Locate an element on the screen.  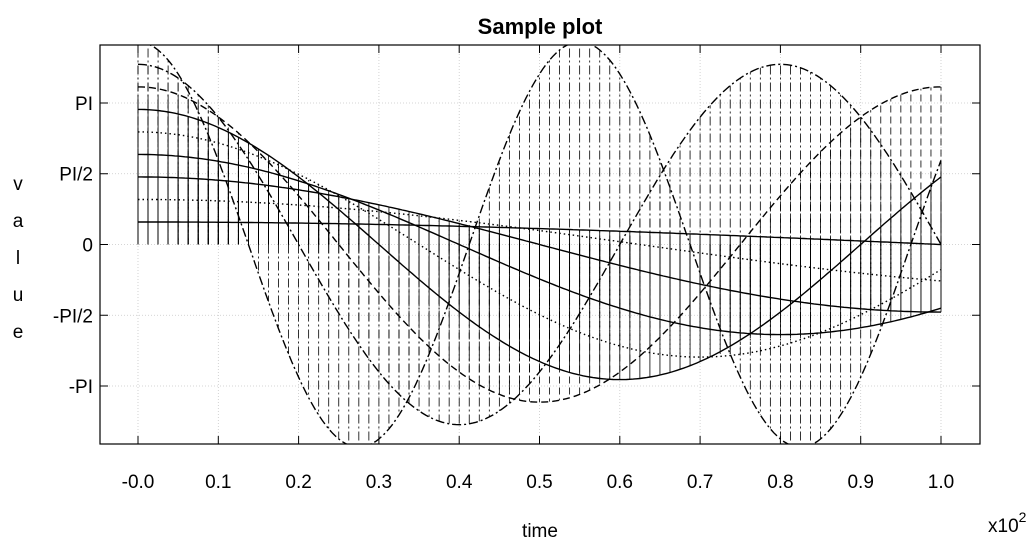
y-axis-label-letter: a is located at coordinates (18, 221).